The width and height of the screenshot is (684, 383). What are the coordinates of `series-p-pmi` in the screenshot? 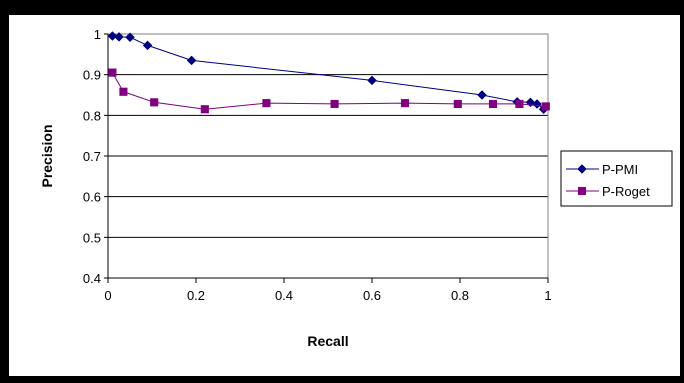 It's located at (328, 73).